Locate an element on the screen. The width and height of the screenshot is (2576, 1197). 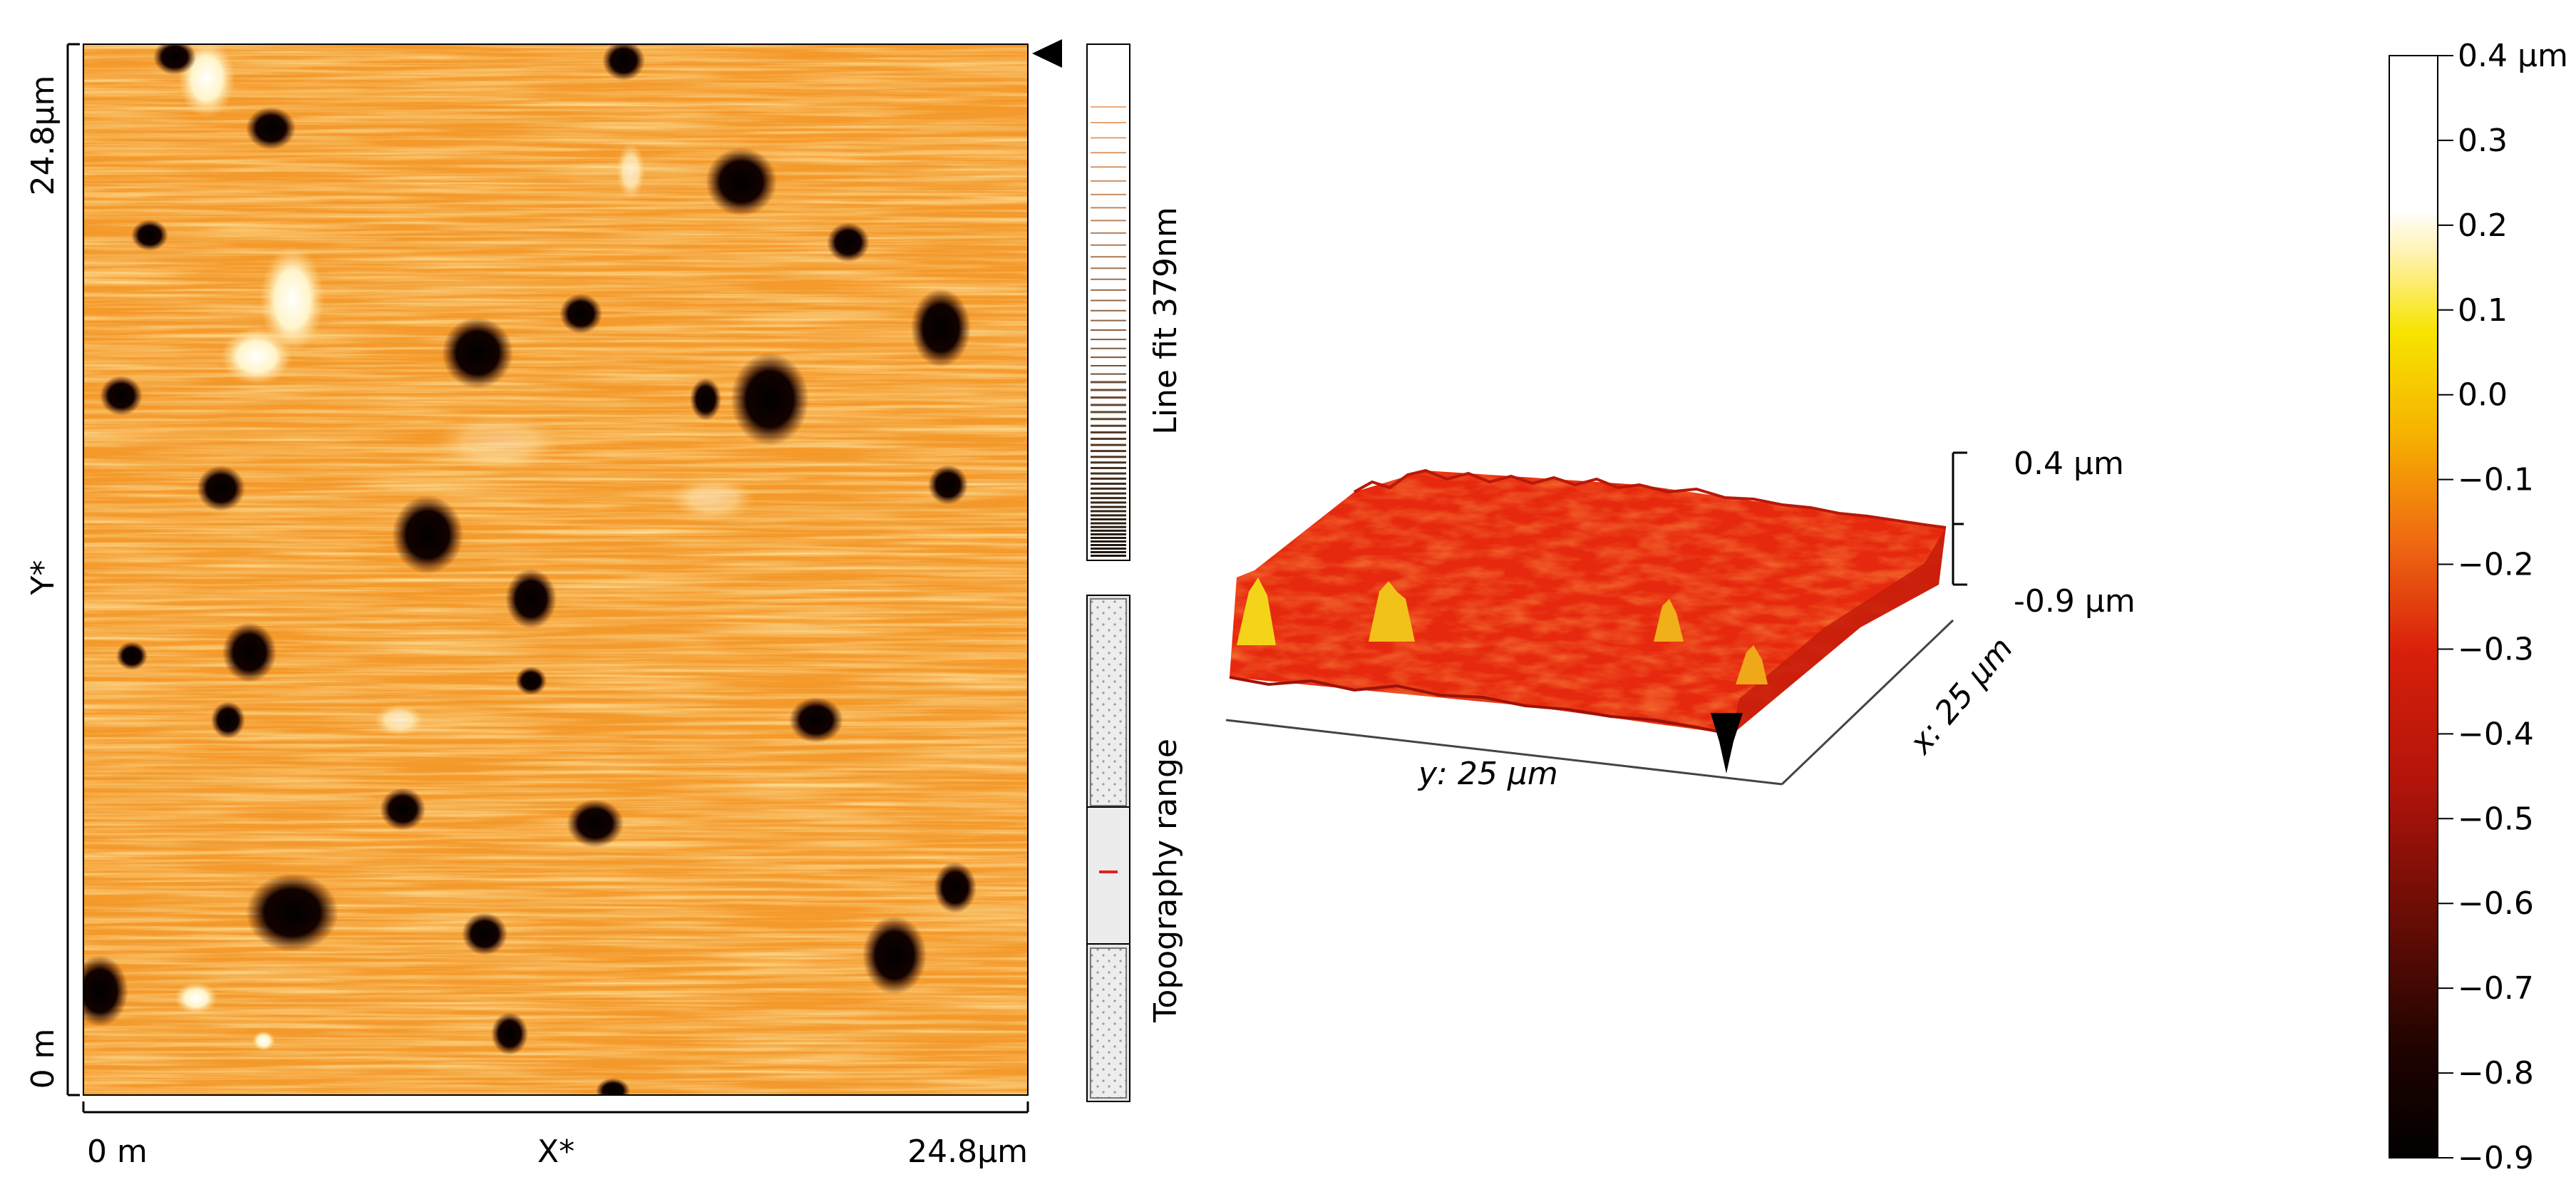
colorbar-tick-label: −0.7 is located at coordinates (2496, 988).